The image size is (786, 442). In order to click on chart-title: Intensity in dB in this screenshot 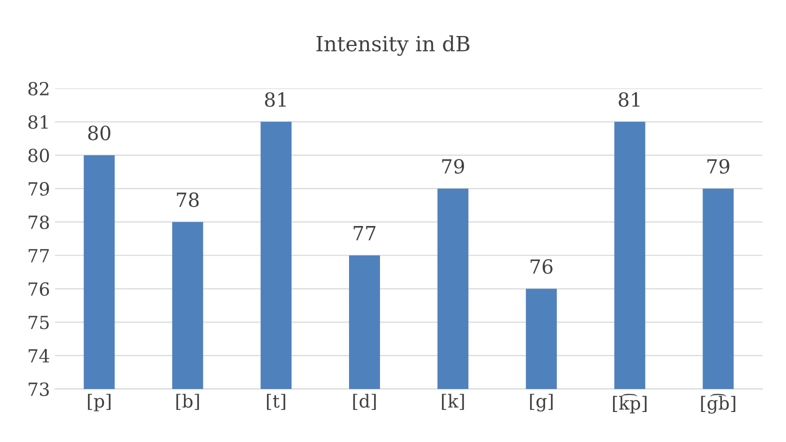, I will do `click(393, 45)`.